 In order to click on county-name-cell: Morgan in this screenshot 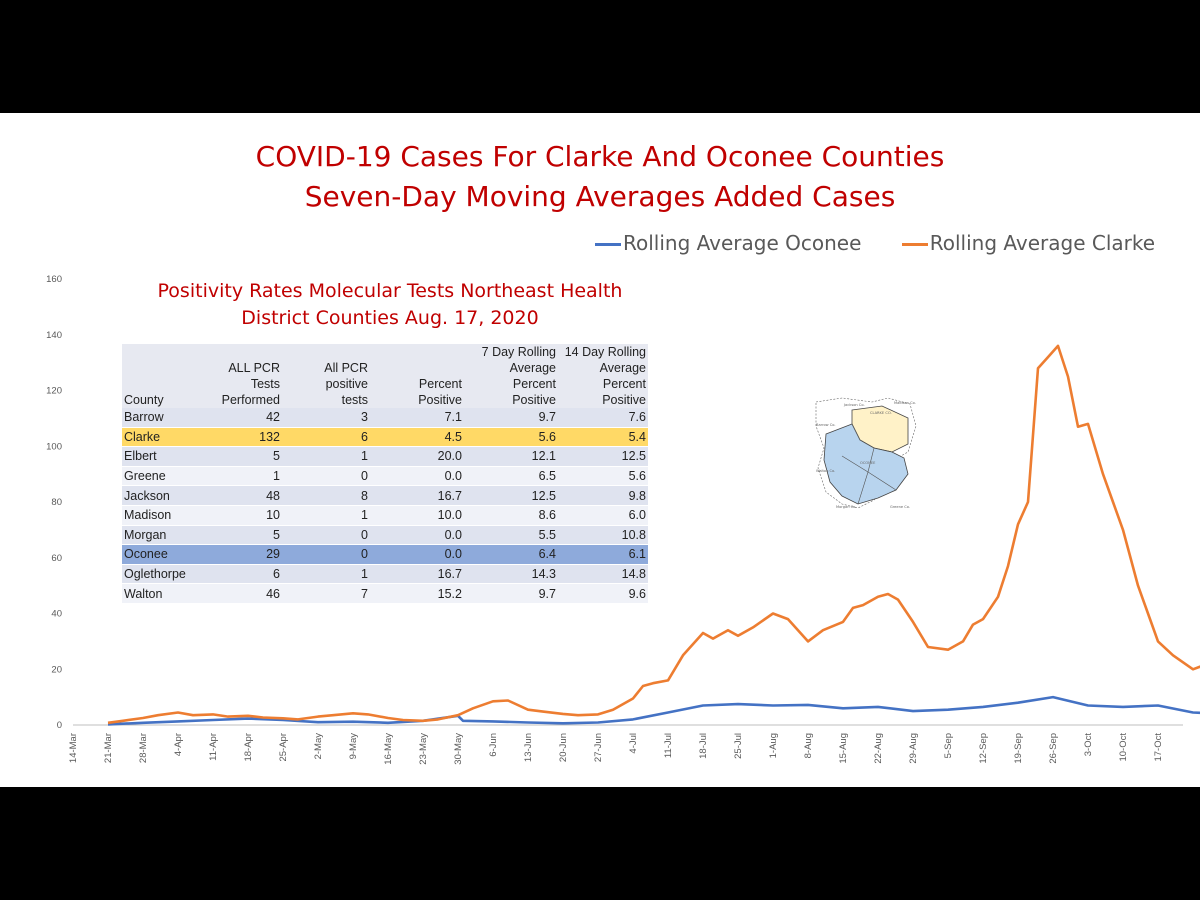, I will do `click(161, 535)`.